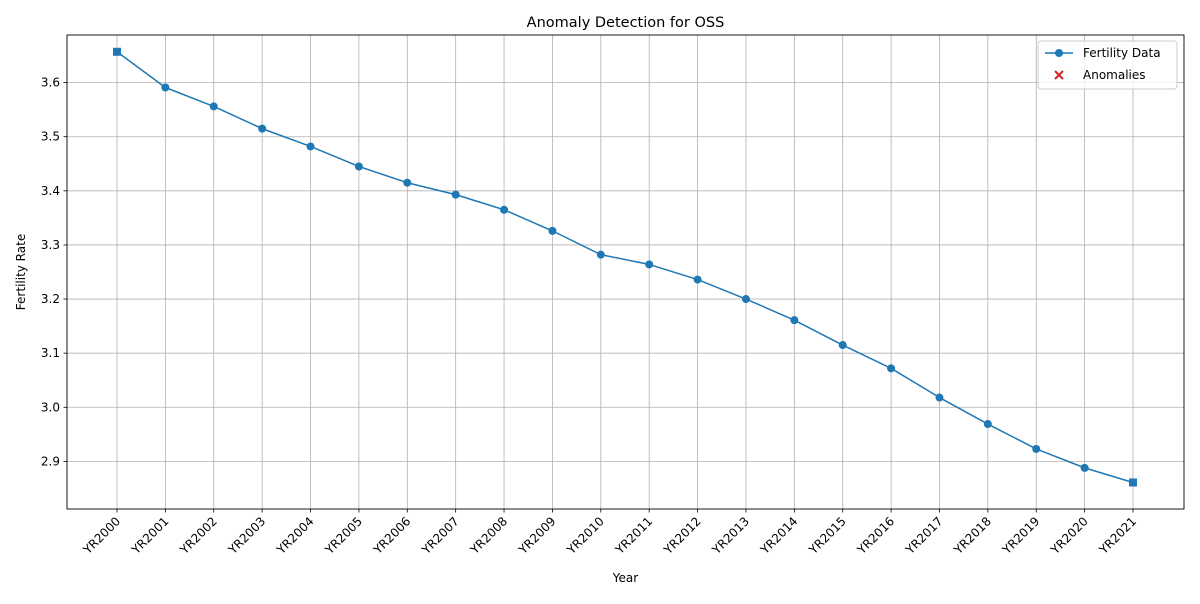  What do you see at coordinates (626, 23) in the screenshot?
I see `chart-title: Anomaly Detection for OSS` at bounding box center [626, 23].